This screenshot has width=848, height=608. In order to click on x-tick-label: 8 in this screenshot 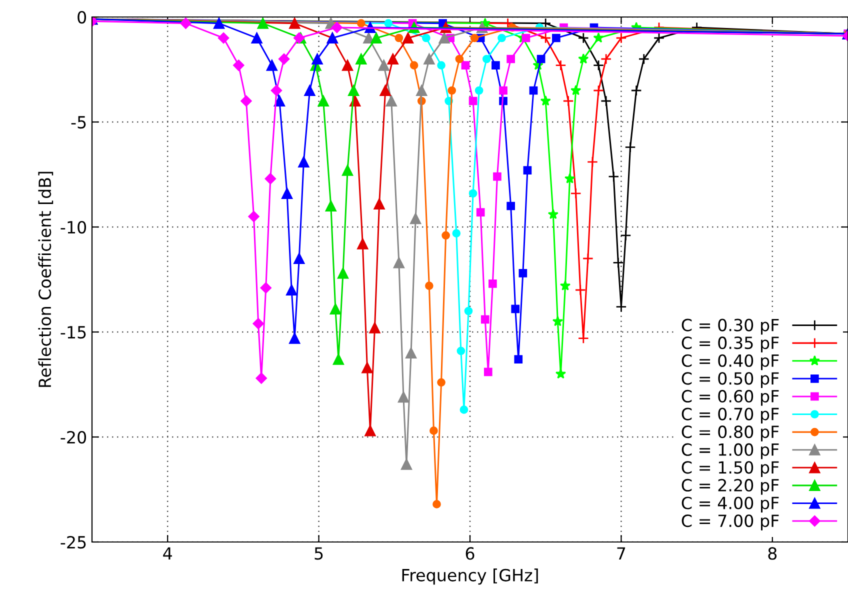, I will do `click(772, 553)`.